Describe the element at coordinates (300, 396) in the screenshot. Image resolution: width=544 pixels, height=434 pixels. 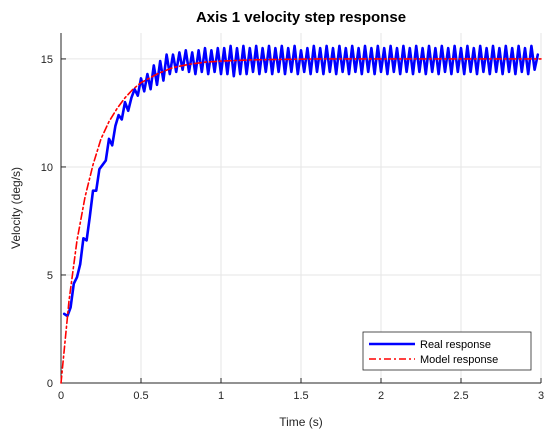
I see `x-tick-label: 1.5` at that location.